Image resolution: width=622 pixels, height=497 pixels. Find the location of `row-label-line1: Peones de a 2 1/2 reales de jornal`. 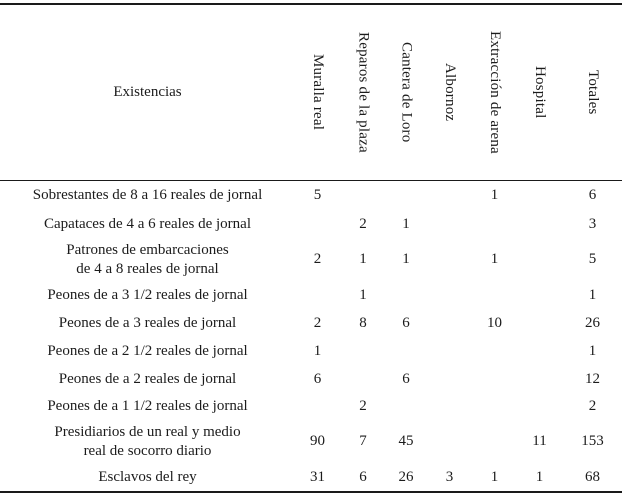

row-label-line1: Peones de a 2 1/2 reales de jornal is located at coordinates (147, 350).